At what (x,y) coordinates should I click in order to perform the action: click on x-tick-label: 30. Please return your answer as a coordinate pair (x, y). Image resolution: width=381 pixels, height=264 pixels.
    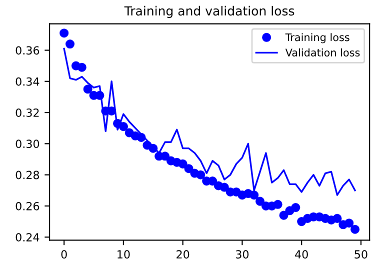
    Looking at the image, I should click on (242, 254).